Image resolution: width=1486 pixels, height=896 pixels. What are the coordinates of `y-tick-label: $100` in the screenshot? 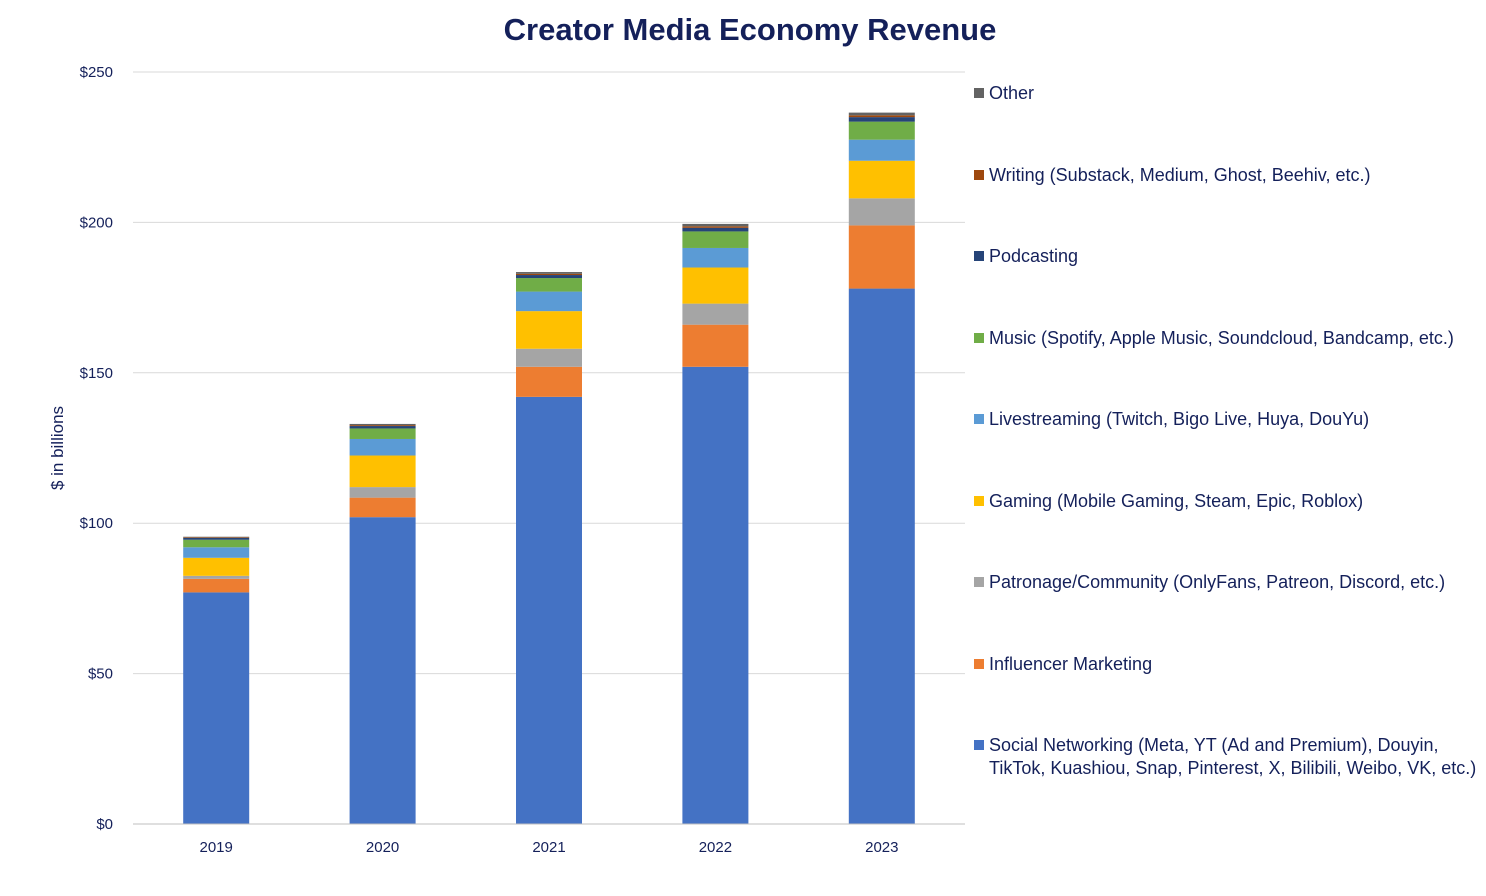 It's located at (96, 523).